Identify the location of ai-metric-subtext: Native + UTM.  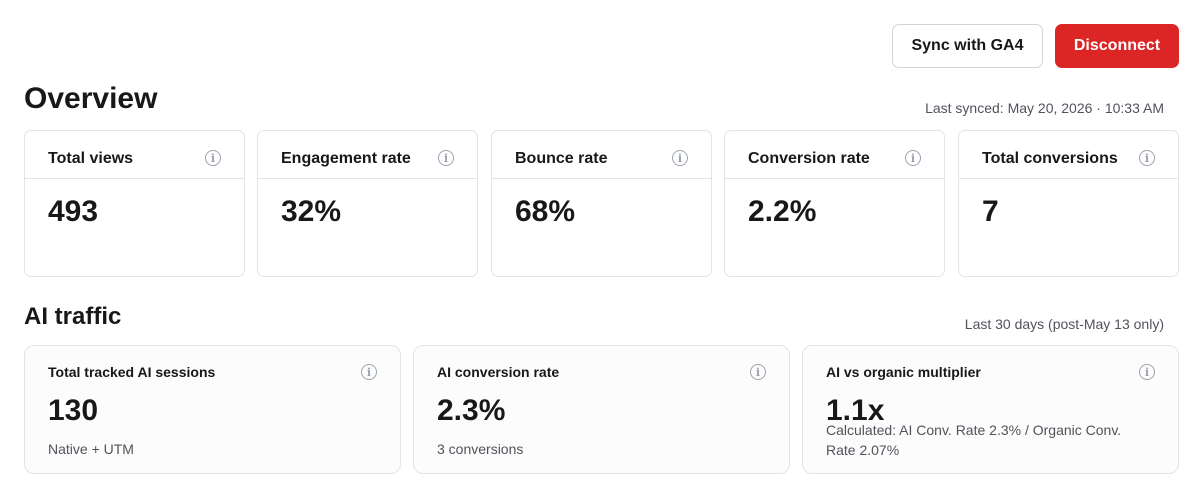
(91, 449).